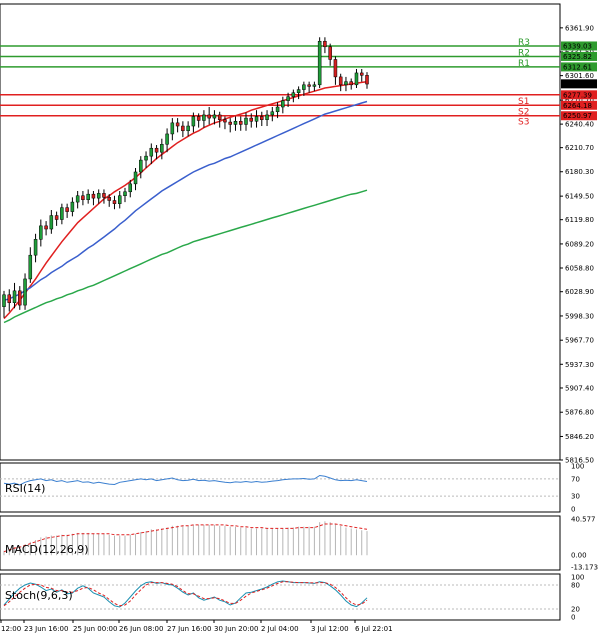 The image size is (600, 633). What do you see at coordinates (575, 497) in the screenshot?
I see `indicator-tick-label: 30` at bounding box center [575, 497].